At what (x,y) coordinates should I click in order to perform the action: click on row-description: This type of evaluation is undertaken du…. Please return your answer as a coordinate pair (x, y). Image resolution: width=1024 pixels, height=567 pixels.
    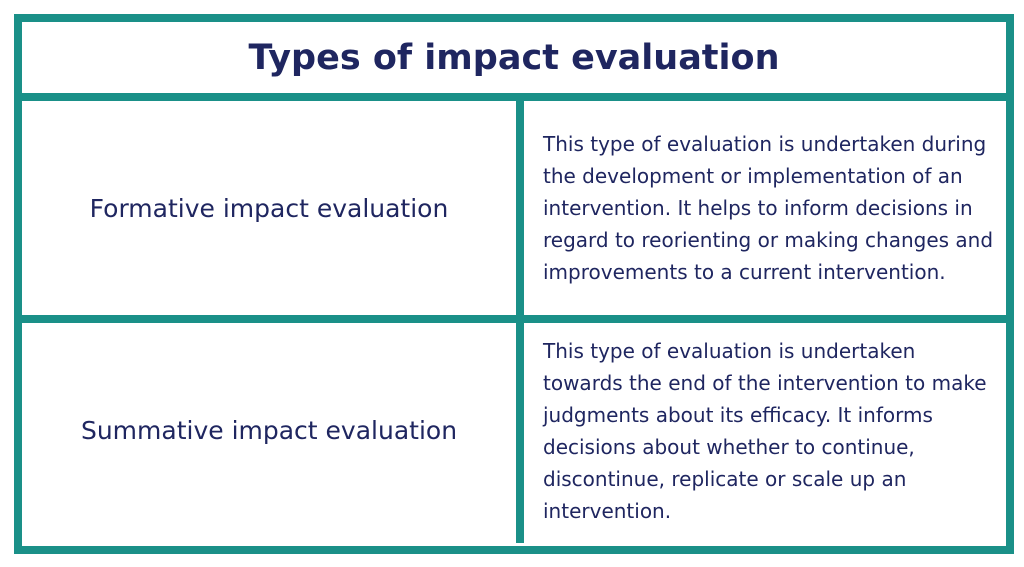
    Looking at the image, I should click on (768, 208).